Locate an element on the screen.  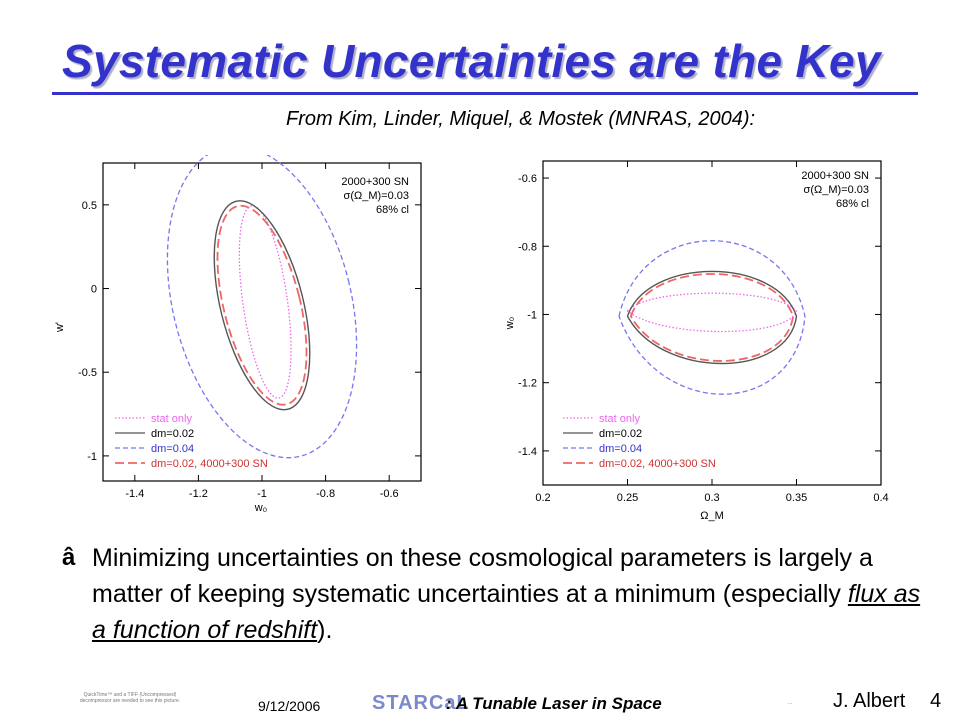
right-x-tick-label: 0.25 is located at coordinates (627, 498).